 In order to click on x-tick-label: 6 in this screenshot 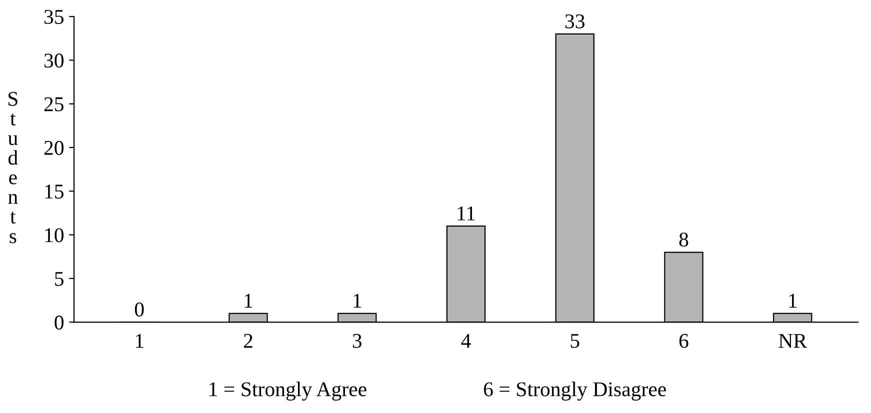, I will do `click(683, 341)`.